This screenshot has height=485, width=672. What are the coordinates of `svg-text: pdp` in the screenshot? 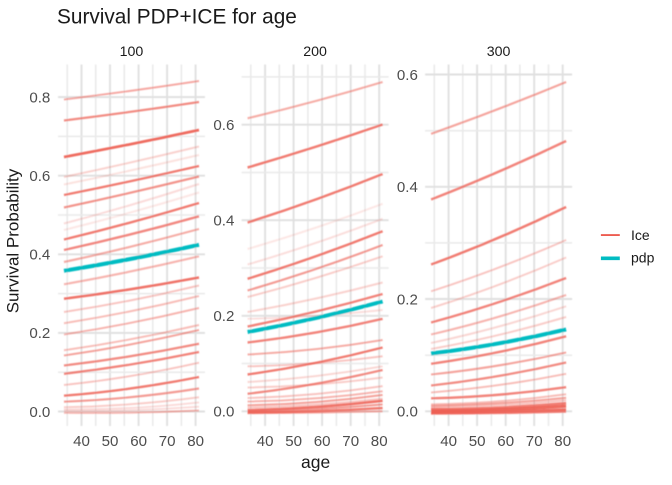 It's located at (643, 258).